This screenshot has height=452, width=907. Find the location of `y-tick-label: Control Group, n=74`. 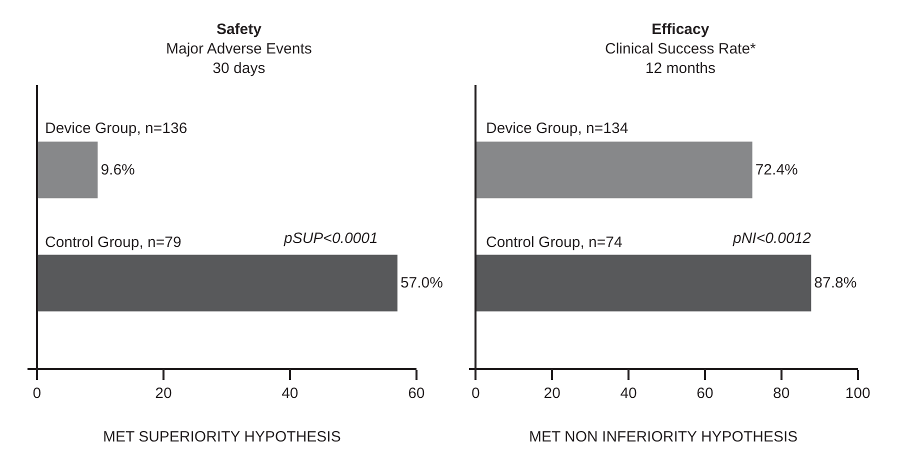

y-tick-label: Control Group, n=74 is located at coordinates (554, 242).